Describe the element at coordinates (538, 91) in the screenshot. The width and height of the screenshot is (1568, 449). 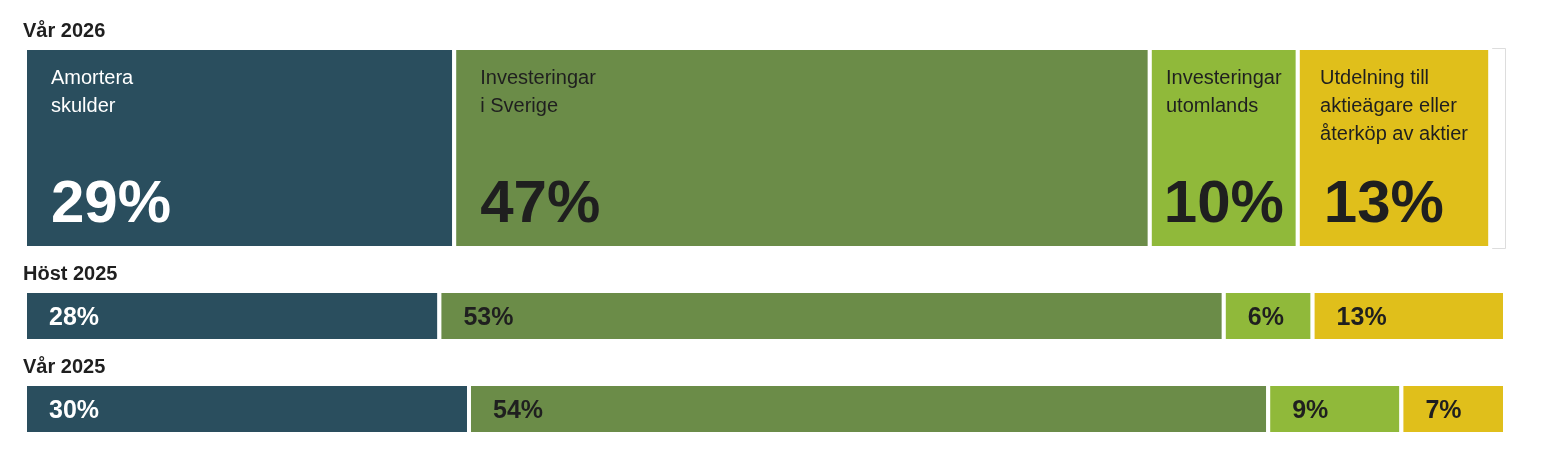
I see `series-label: Investeringar i Sverige` at that location.